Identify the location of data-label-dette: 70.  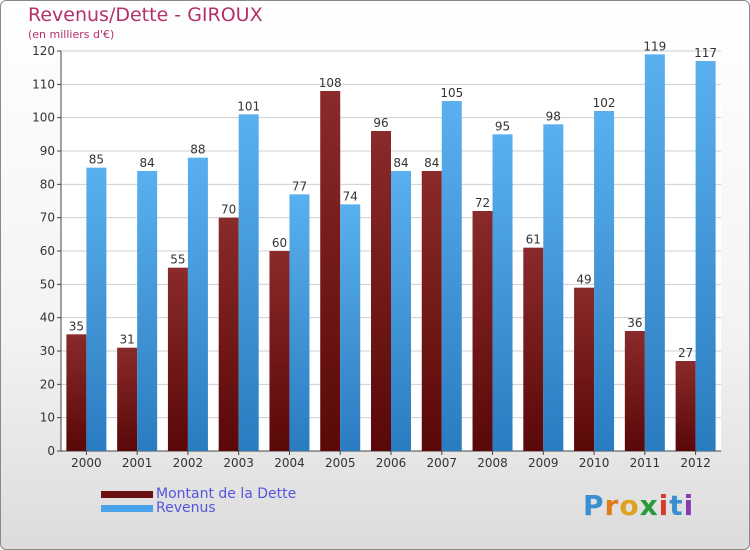
(228, 210).